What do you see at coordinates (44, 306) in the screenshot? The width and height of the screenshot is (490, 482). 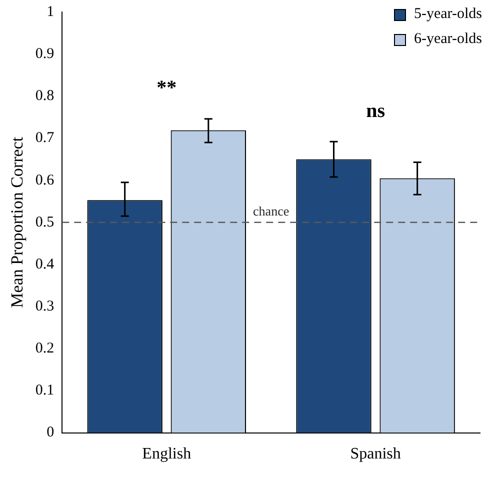 I see `y-tick-label: 0.3` at bounding box center [44, 306].